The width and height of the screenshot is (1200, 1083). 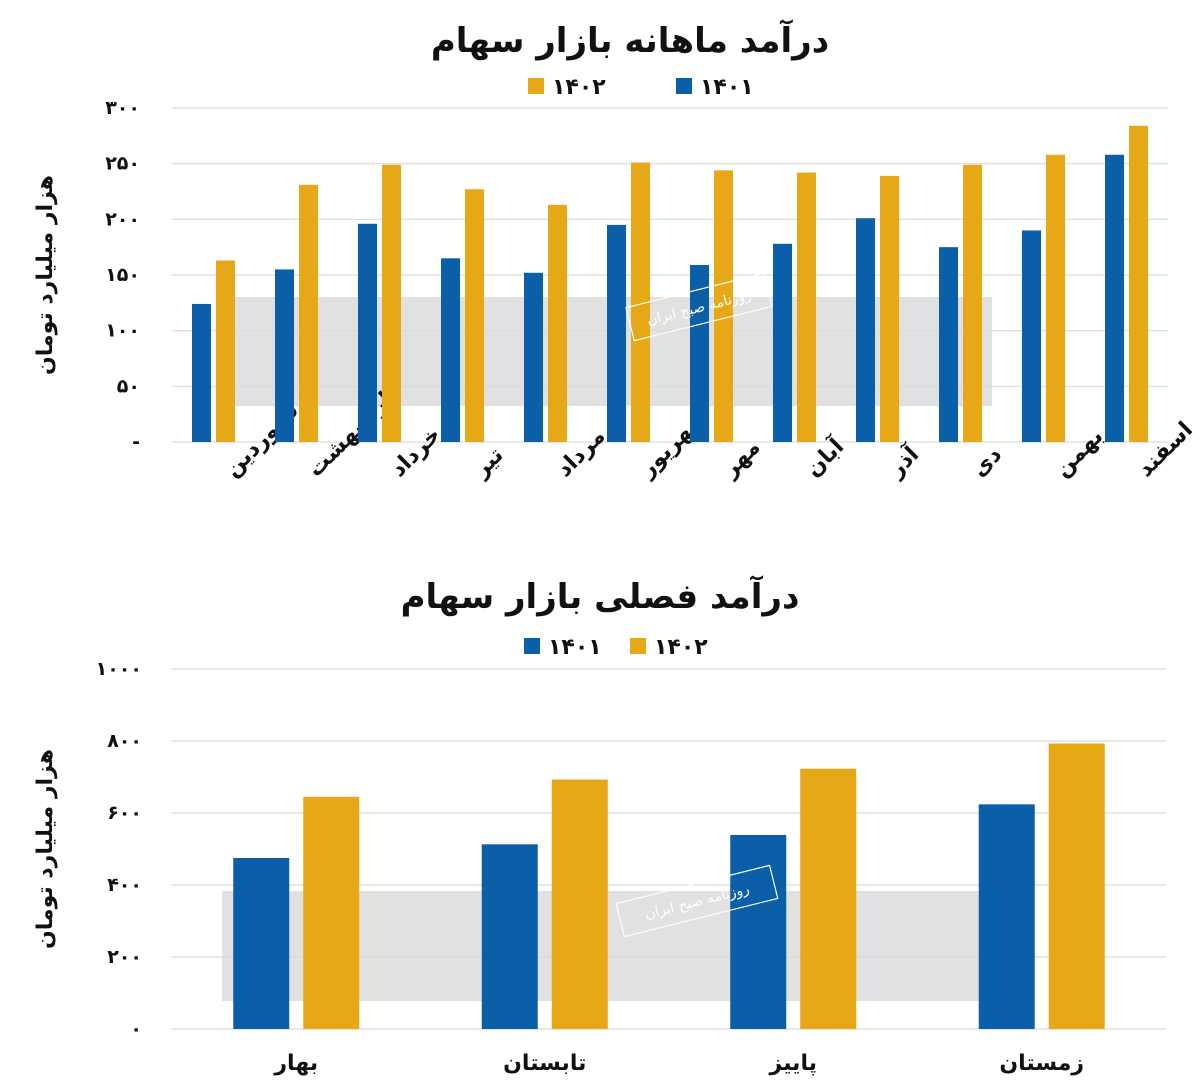 What do you see at coordinates (136, 1029) in the screenshot?
I see `y-tick-label: ۰` at bounding box center [136, 1029].